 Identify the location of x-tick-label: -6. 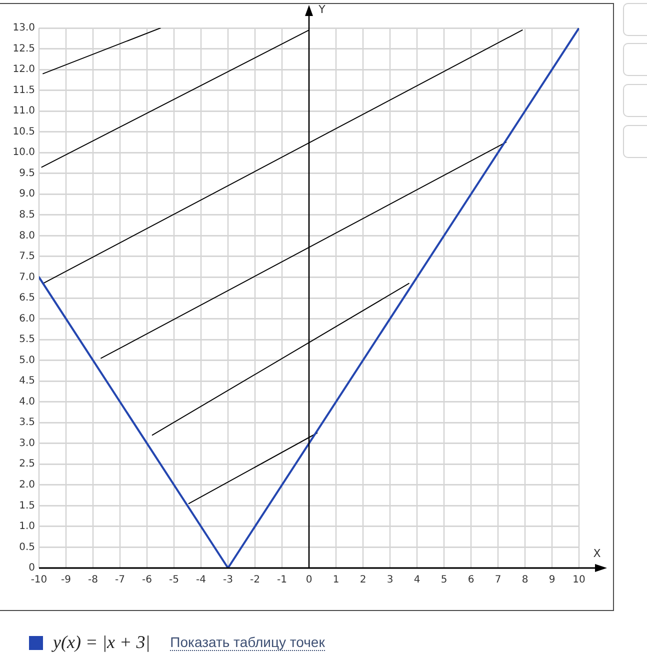
(147, 580).